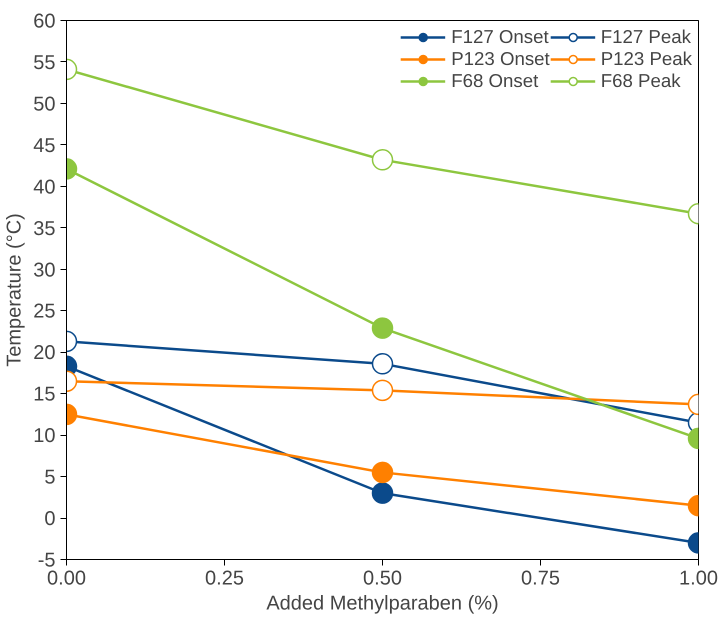 The image size is (723, 617). What do you see at coordinates (645, 37) in the screenshot?
I see `legend-label: F127 Peak` at bounding box center [645, 37].